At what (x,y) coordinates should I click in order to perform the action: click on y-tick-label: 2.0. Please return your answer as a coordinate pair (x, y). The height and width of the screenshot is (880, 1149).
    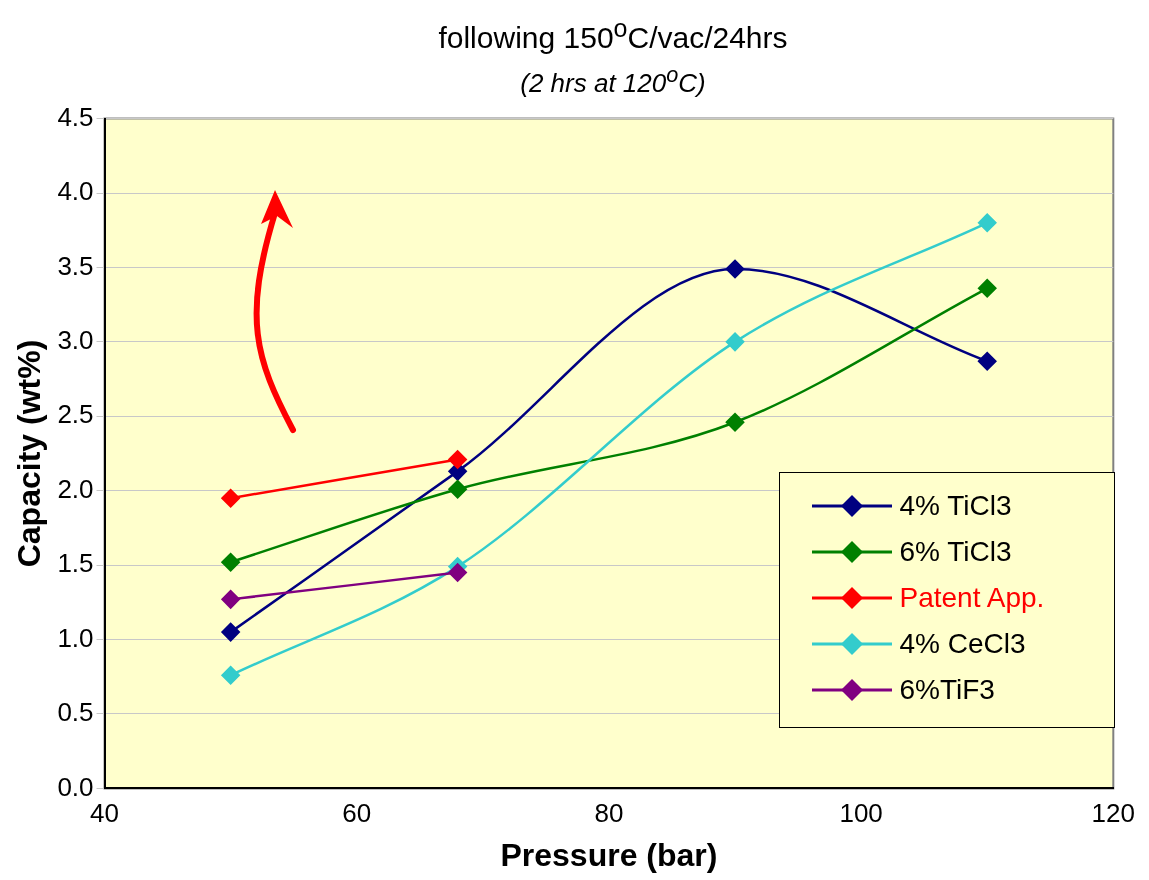
    Looking at the image, I should click on (75, 488).